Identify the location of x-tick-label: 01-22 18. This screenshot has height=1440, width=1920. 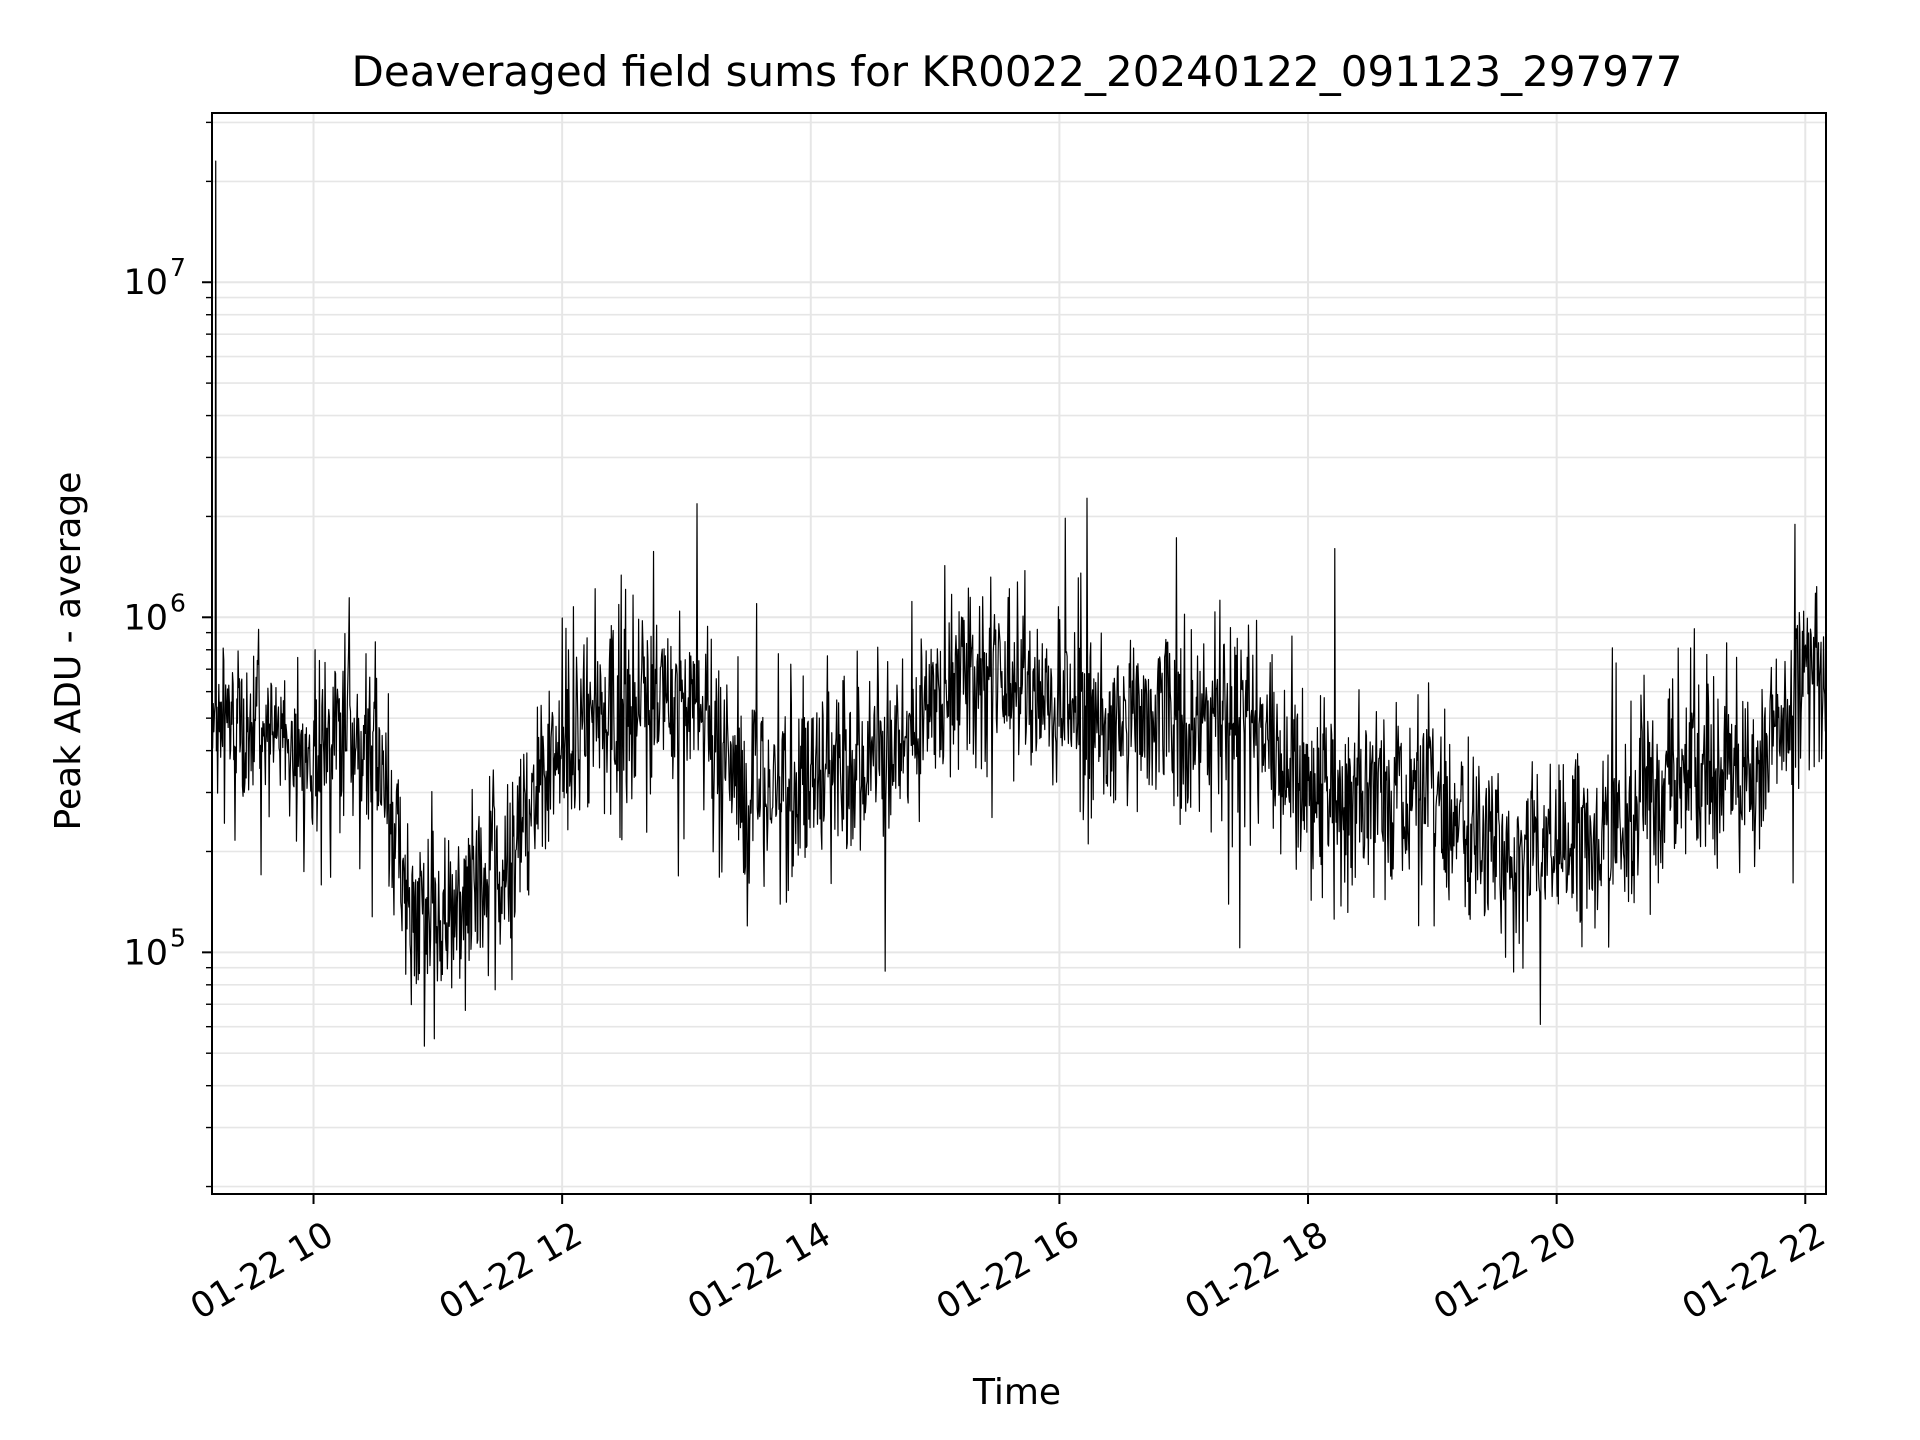
(1257, 1271).